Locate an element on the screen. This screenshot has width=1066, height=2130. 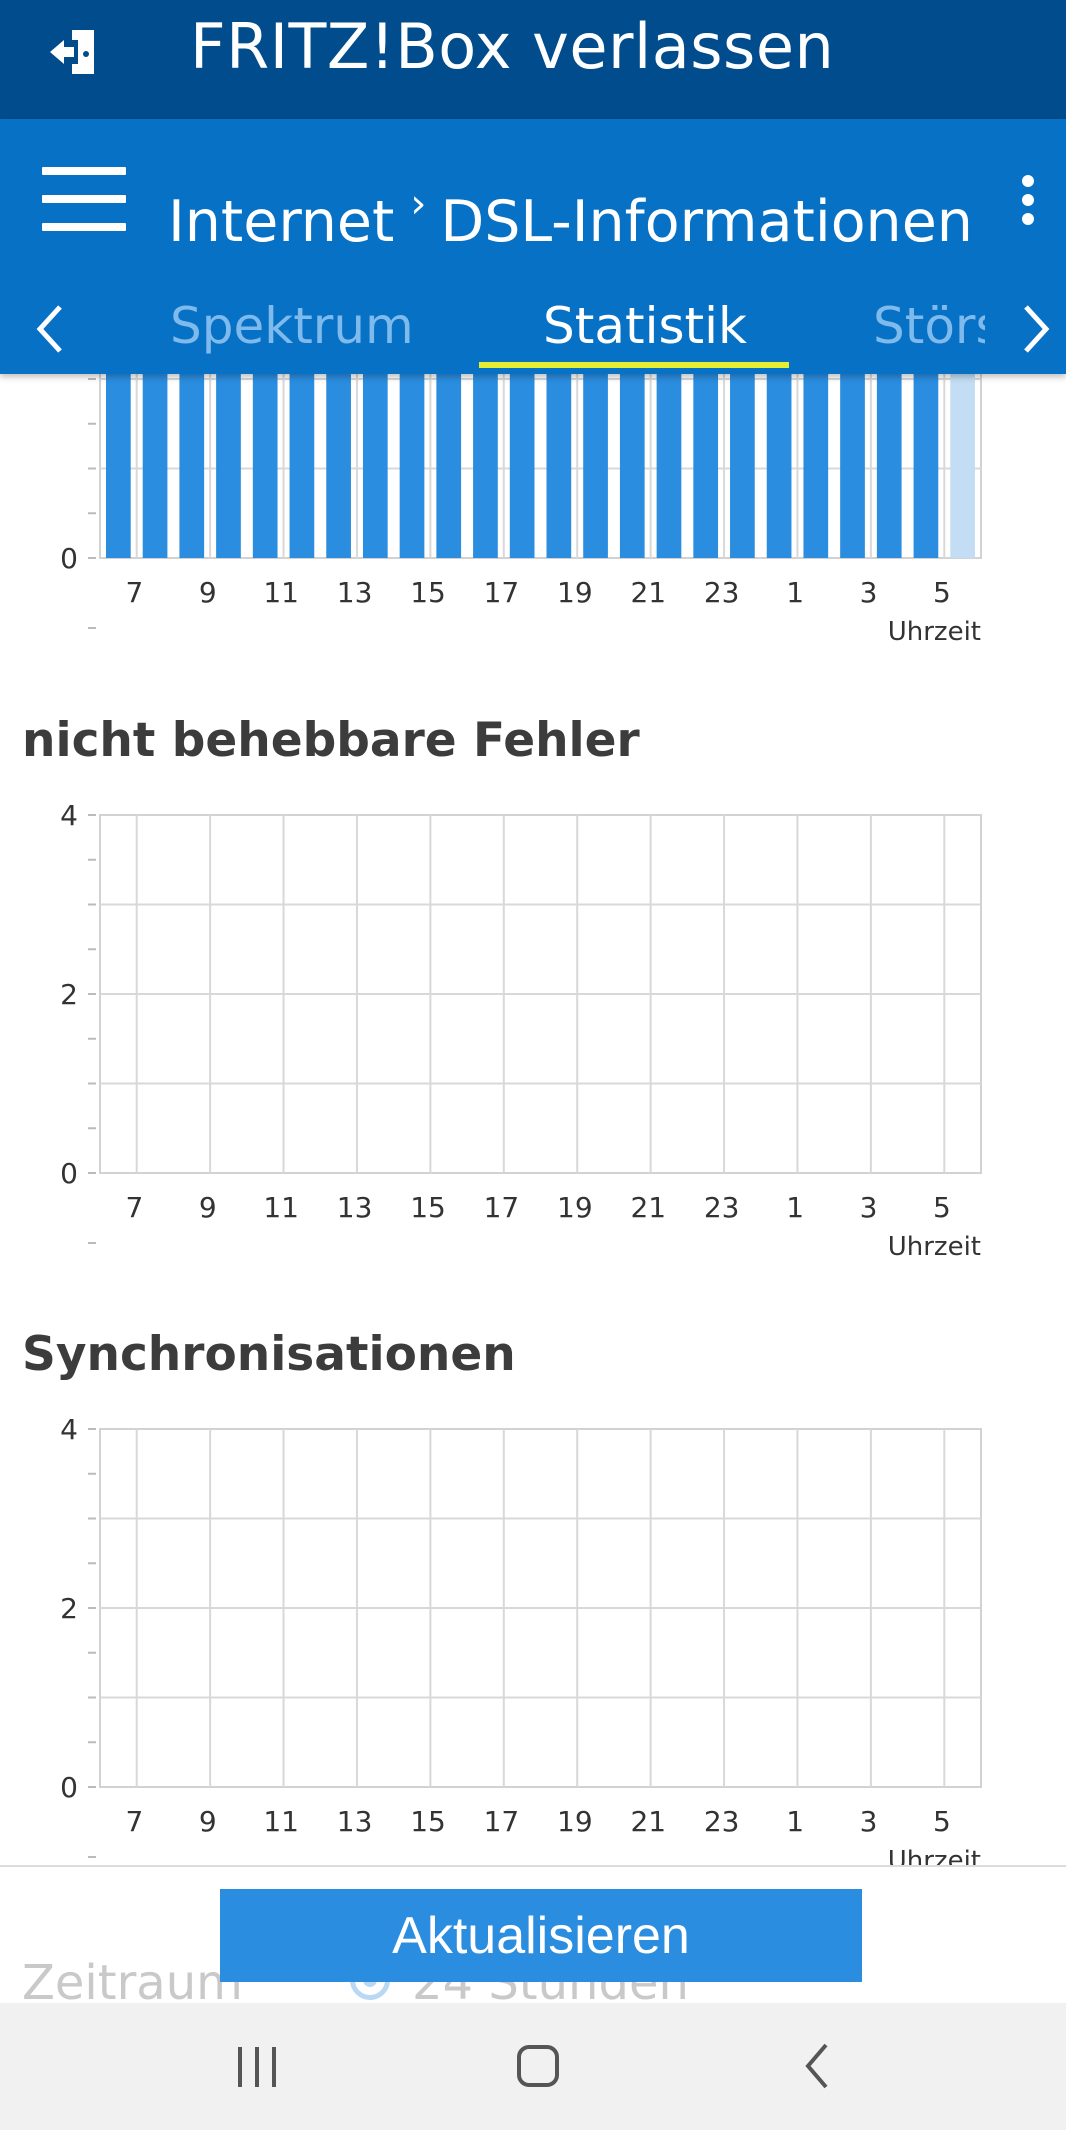
tab-scroll-right-icon is located at coordinates (1036, 329).